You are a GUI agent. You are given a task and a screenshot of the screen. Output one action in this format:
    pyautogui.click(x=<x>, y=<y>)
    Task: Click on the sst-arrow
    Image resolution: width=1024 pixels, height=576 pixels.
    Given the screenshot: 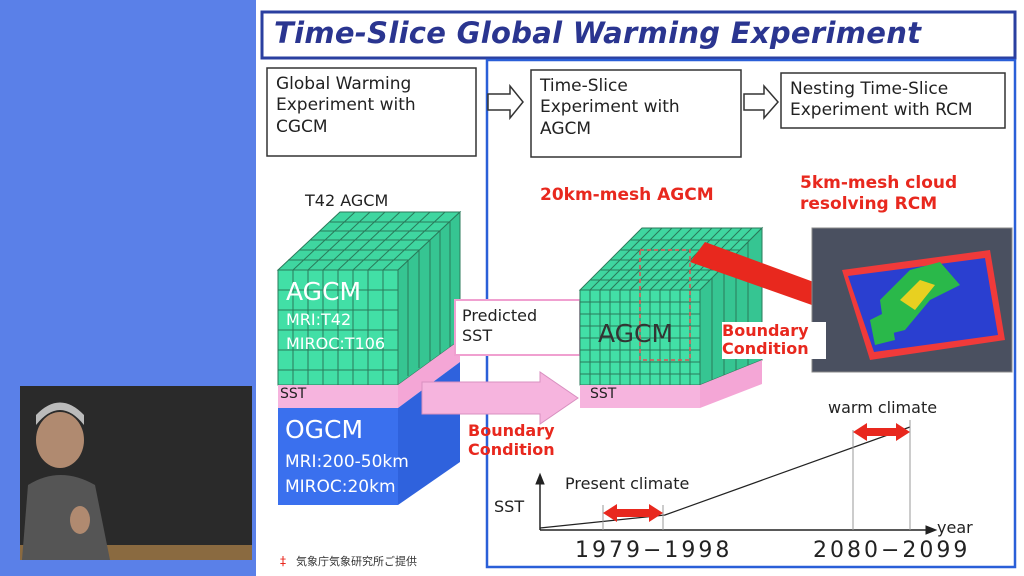 What is the action you would take?
    pyautogui.click(x=500, y=398)
    